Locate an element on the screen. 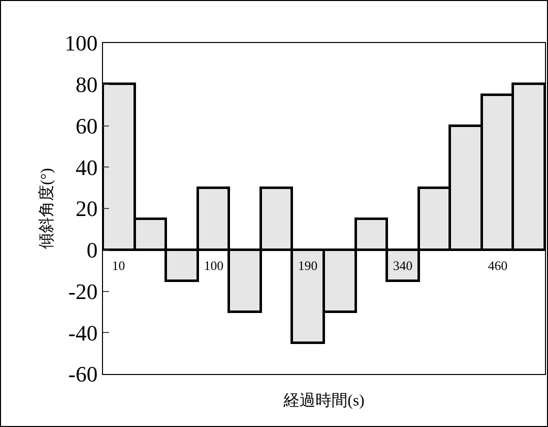  y-tick-label: 0 is located at coordinates (92, 250).